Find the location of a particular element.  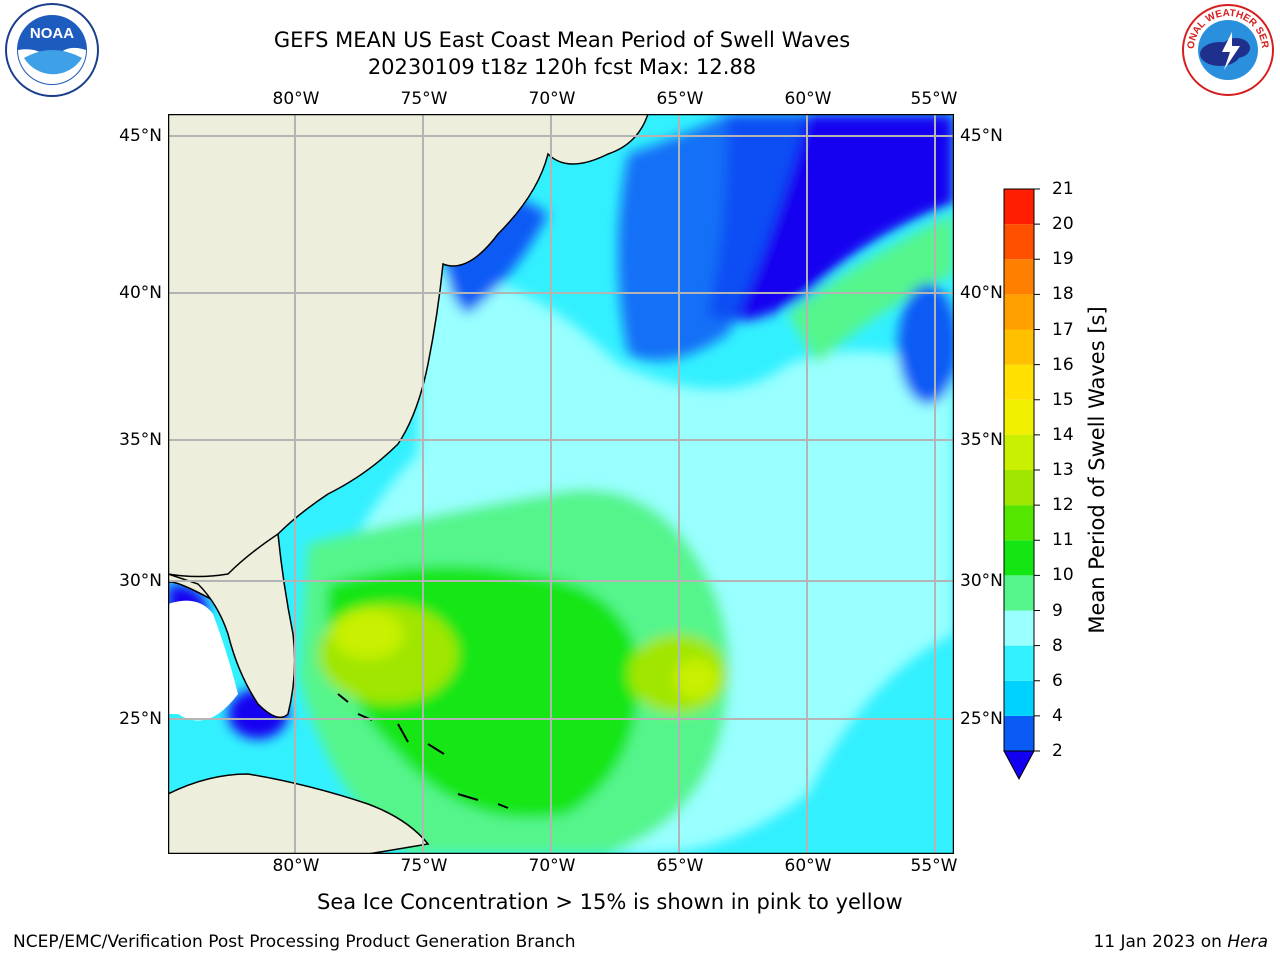

generation-date-text: 11 Jan 2023 on is located at coordinates (1160, 942).